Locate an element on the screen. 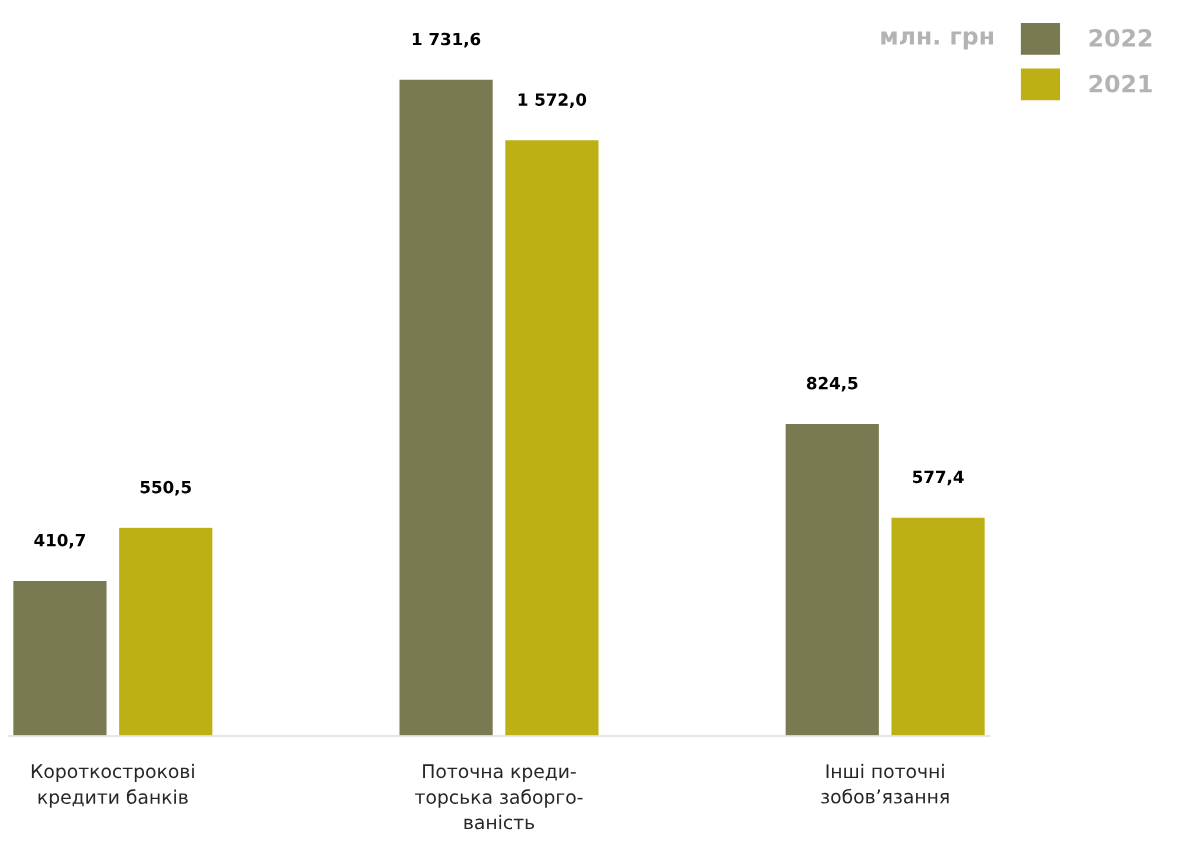  data-label: 577,4 is located at coordinates (938, 478).